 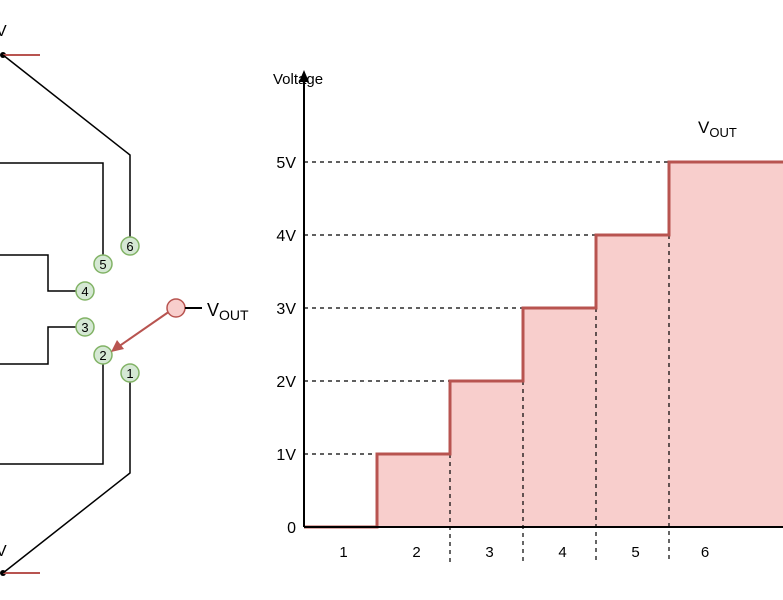 I want to click on series-label-vout: VOUT, so click(x=717, y=129).